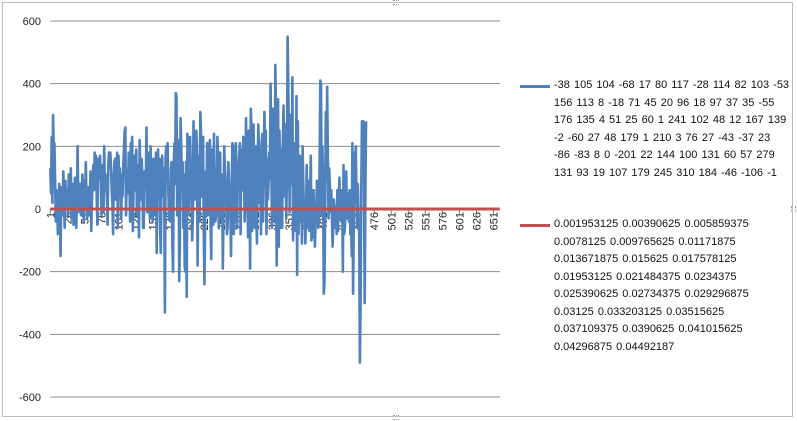  I want to click on x-tick-label: 601, so click(460, 221).